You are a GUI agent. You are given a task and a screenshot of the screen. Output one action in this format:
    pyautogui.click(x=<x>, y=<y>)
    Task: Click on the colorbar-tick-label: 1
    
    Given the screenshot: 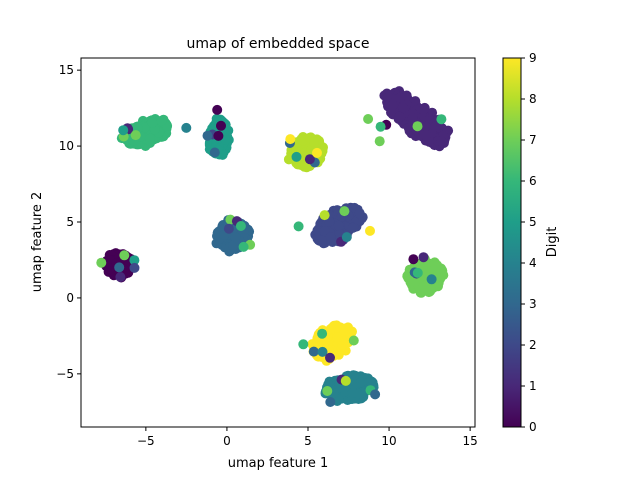 What is the action you would take?
    pyautogui.click(x=533, y=386)
    